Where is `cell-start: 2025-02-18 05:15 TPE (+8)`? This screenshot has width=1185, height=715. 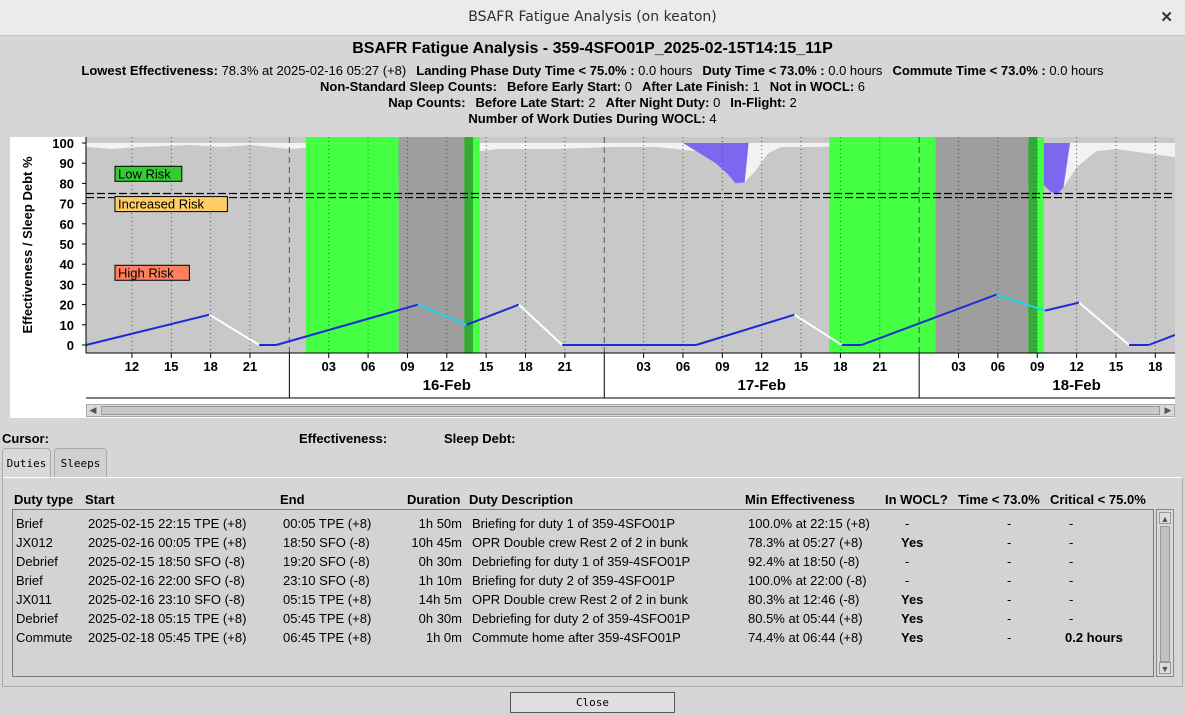 cell-start: 2025-02-18 05:15 TPE (+8) is located at coordinates (167, 618).